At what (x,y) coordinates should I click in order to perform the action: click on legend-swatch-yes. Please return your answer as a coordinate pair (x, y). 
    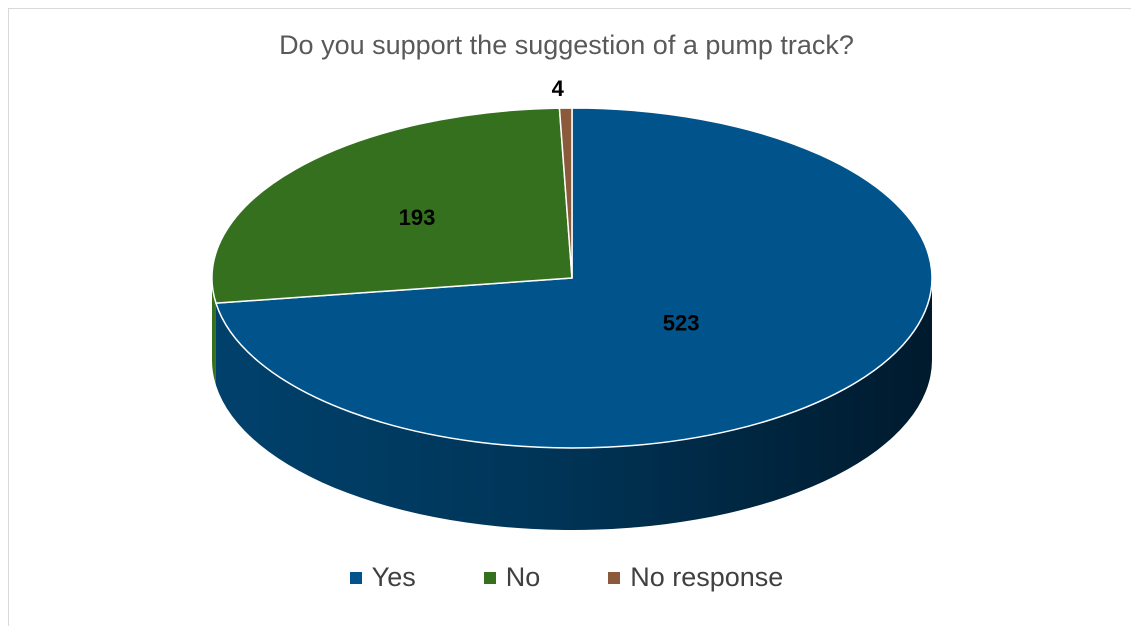
    Looking at the image, I should click on (355, 577).